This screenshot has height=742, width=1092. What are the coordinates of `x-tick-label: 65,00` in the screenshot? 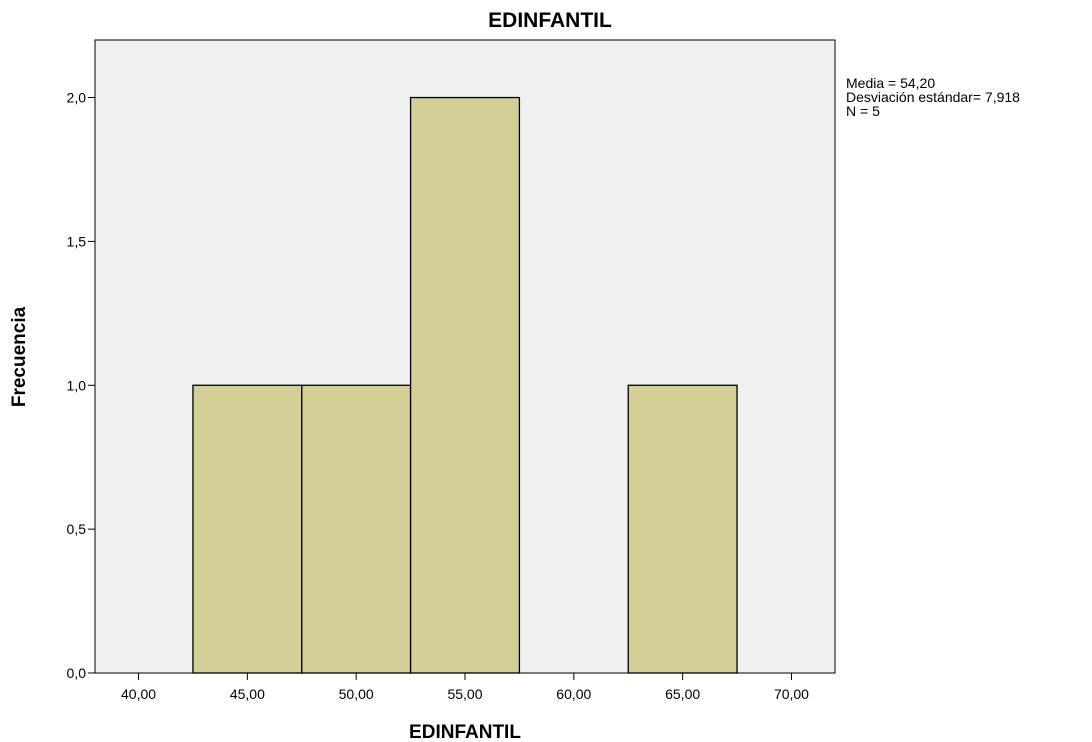 It's located at (682, 694).